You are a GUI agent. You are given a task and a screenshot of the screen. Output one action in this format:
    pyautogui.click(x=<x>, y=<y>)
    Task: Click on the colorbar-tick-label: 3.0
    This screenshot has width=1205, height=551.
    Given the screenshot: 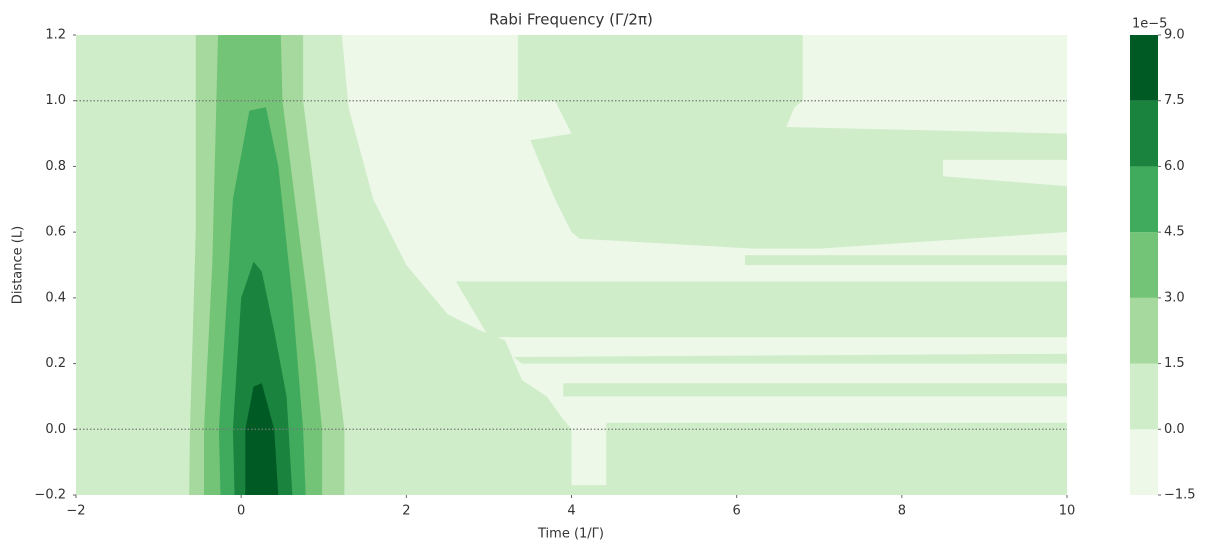 What is the action you would take?
    pyautogui.click(x=1174, y=297)
    